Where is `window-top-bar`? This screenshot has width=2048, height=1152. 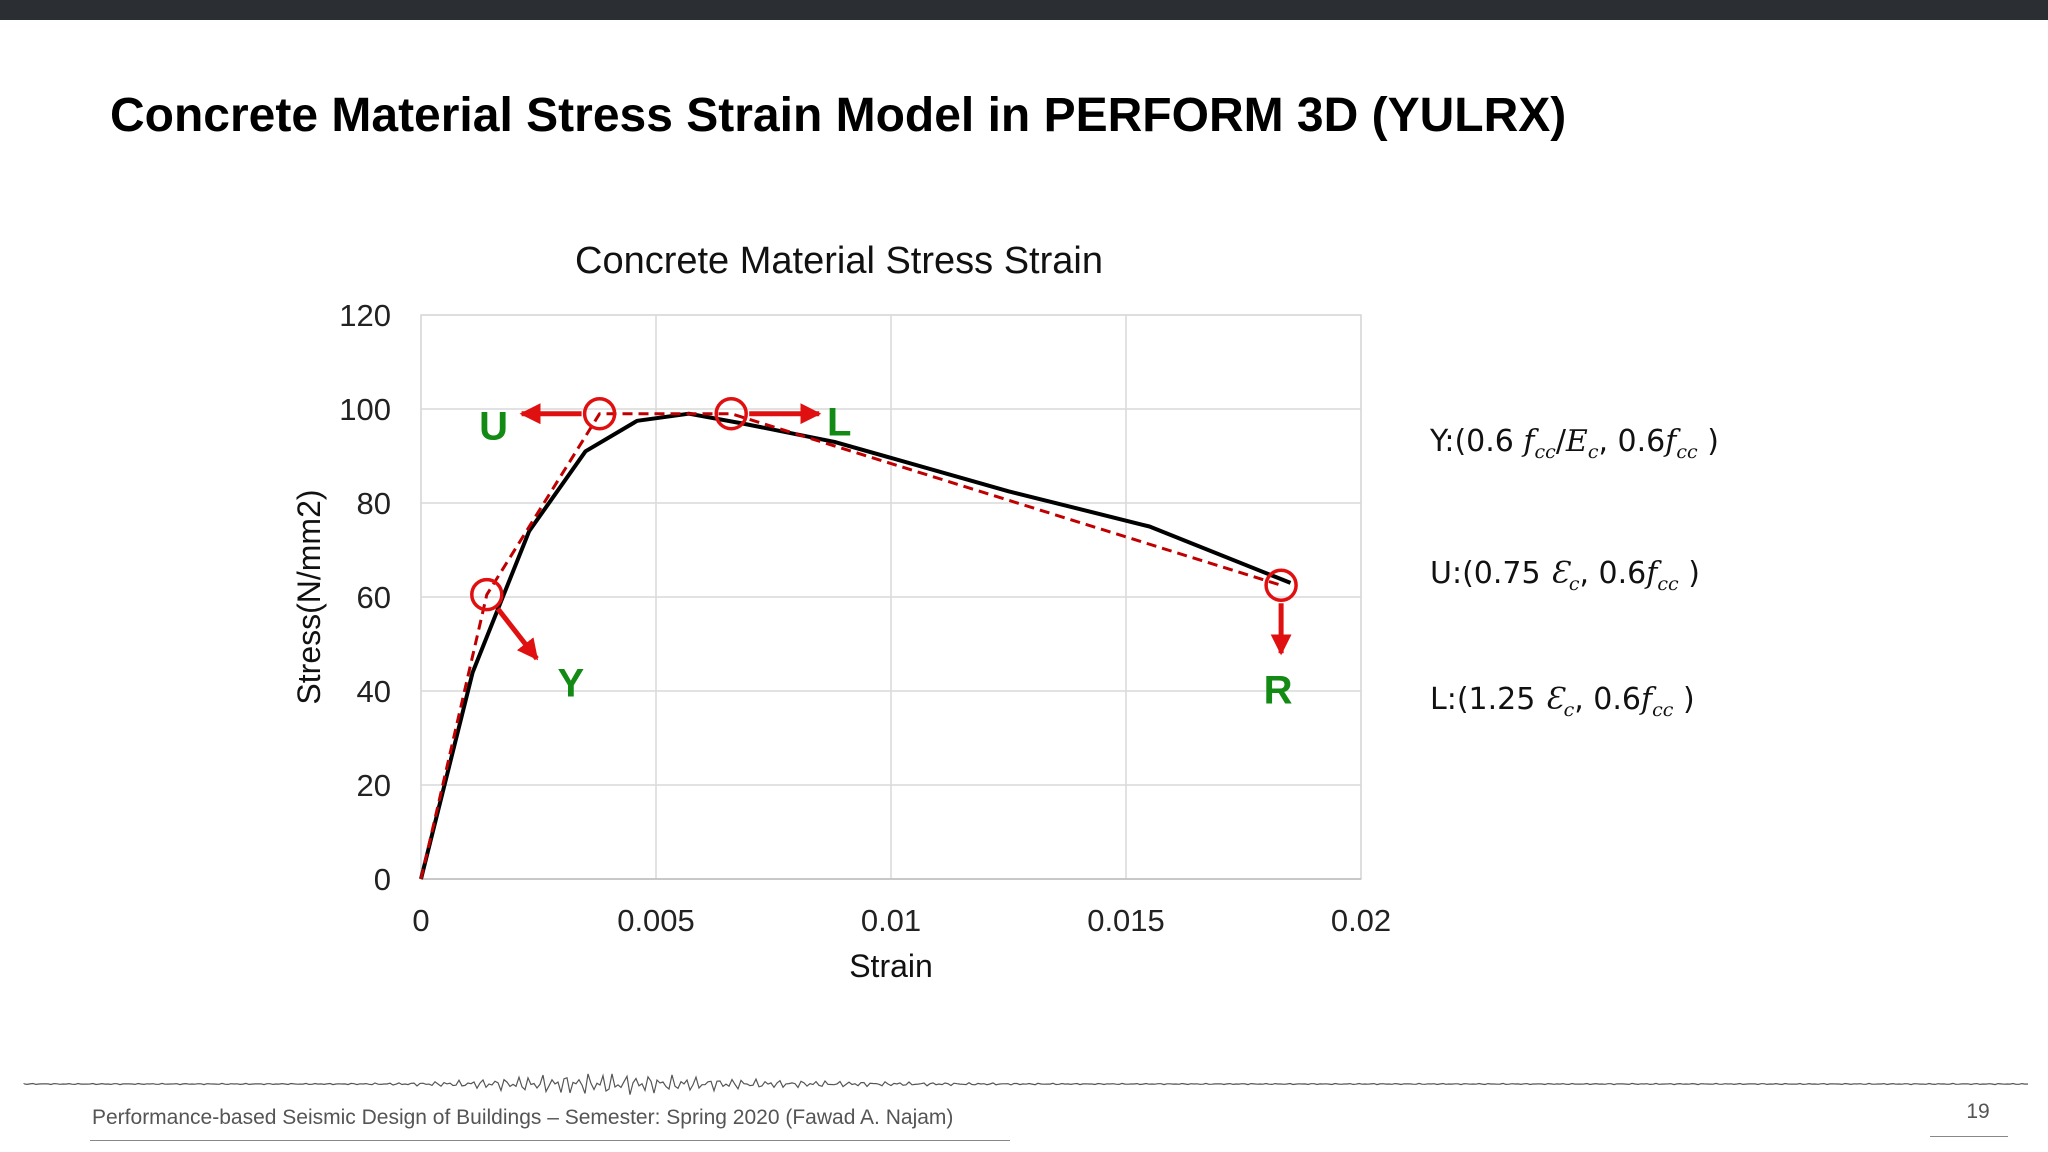
window-top-bar is located at coordinates (1024, 10).